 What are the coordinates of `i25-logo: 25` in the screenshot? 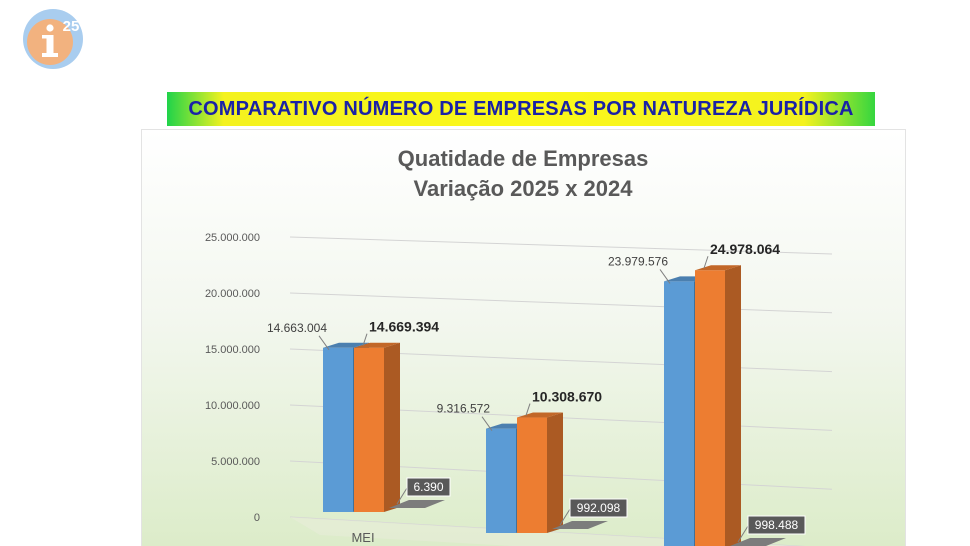 It's located at (53, 39).